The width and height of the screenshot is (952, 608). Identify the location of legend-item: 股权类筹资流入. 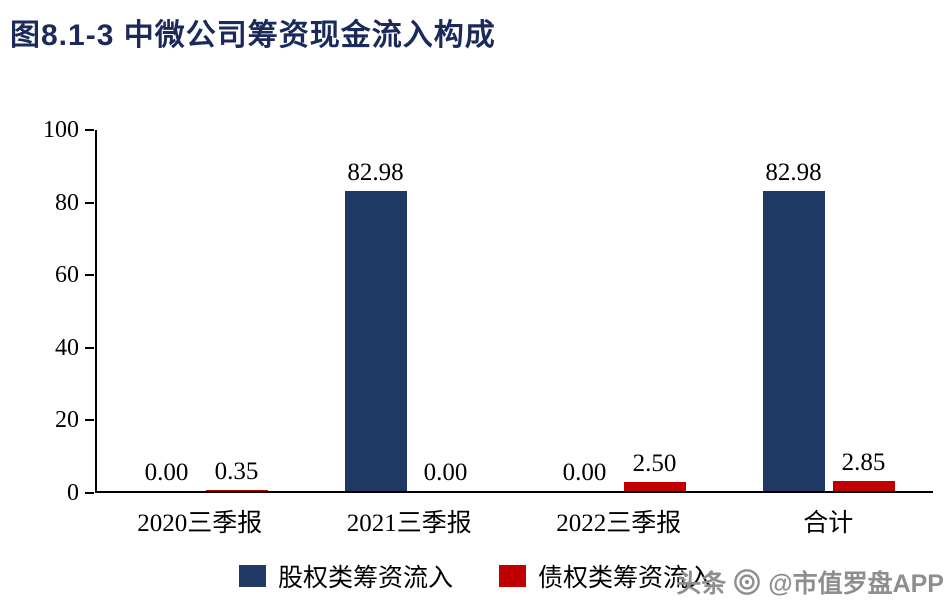
(345, 576).